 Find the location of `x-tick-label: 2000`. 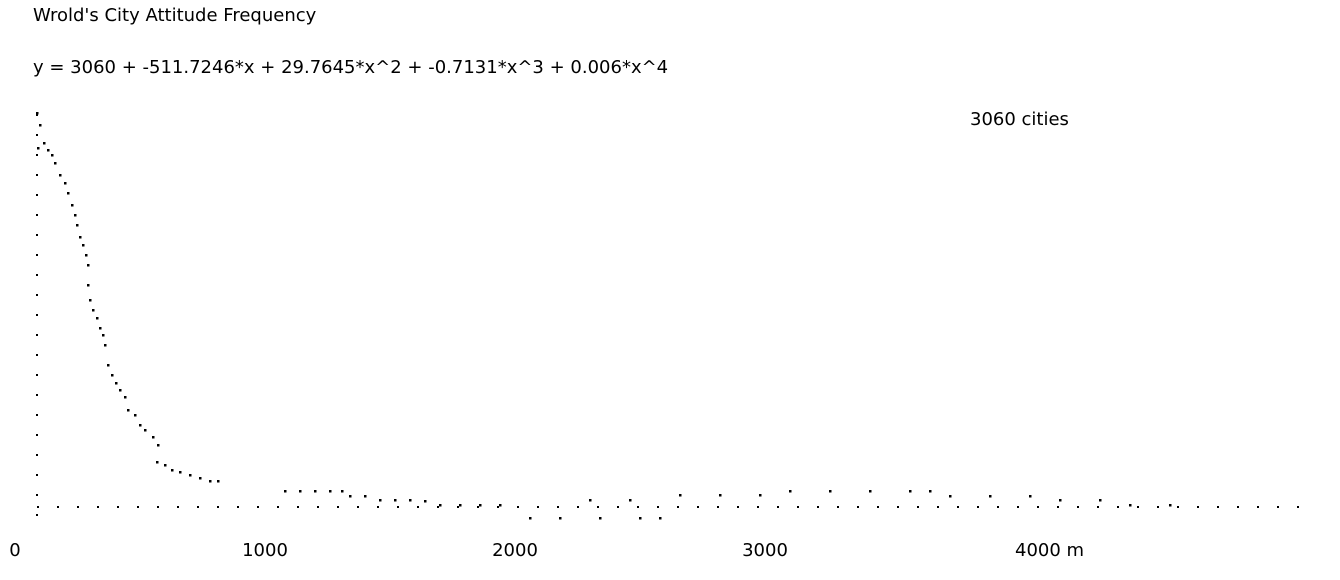

x-tick-label: 2000 is located at coordinates (515, 550).